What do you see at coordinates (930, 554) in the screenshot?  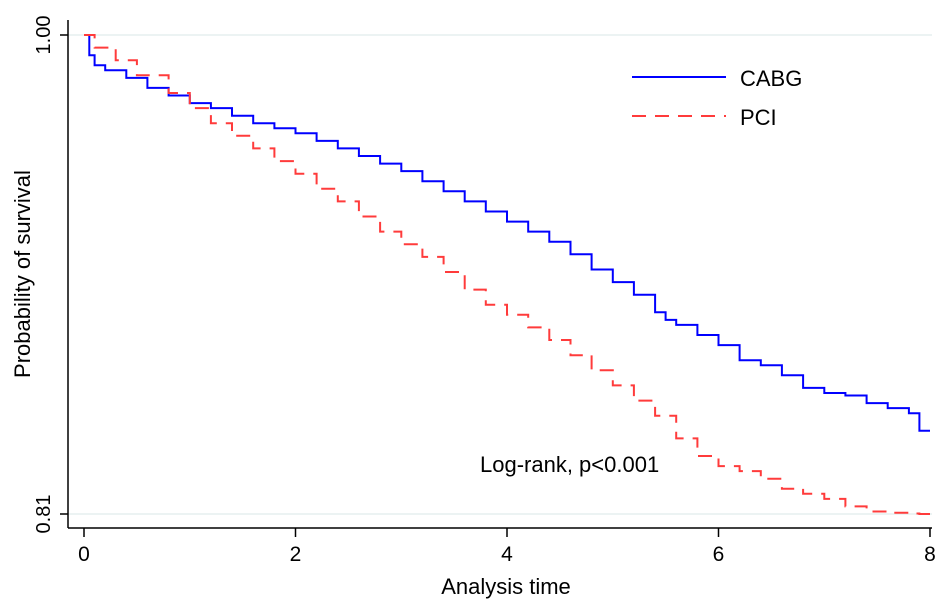 I see `x-tick-label-4: 8` at bounding box center [930, 554].